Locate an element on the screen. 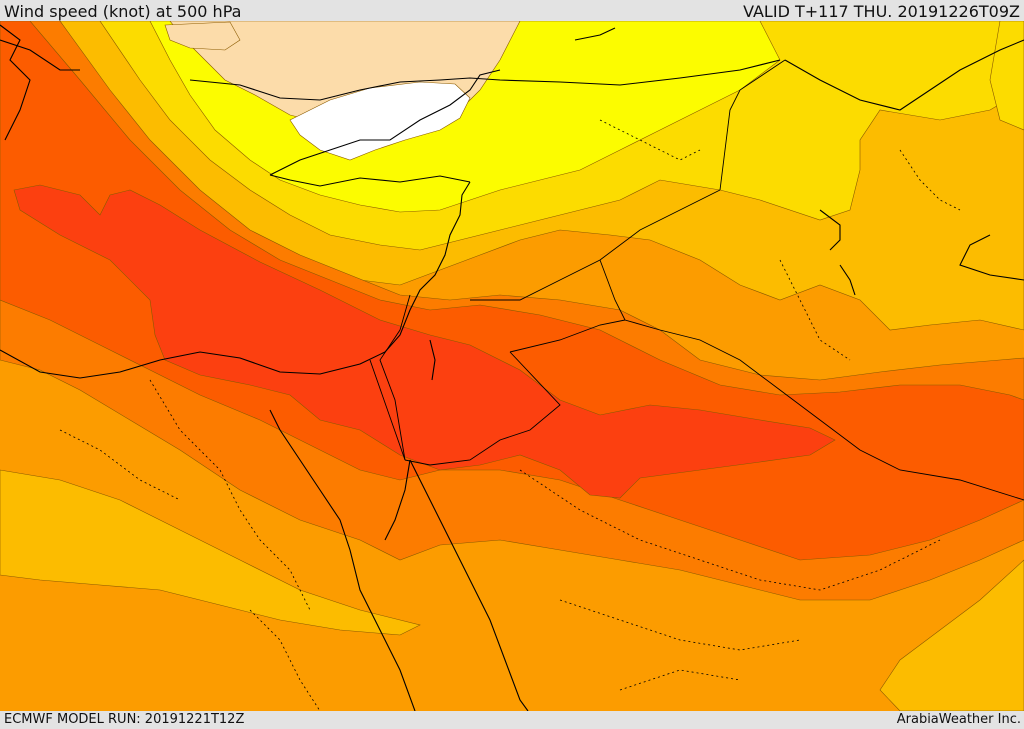 The image size is (1024, 729). band-amber-sw is located at coordinates (210, 552).